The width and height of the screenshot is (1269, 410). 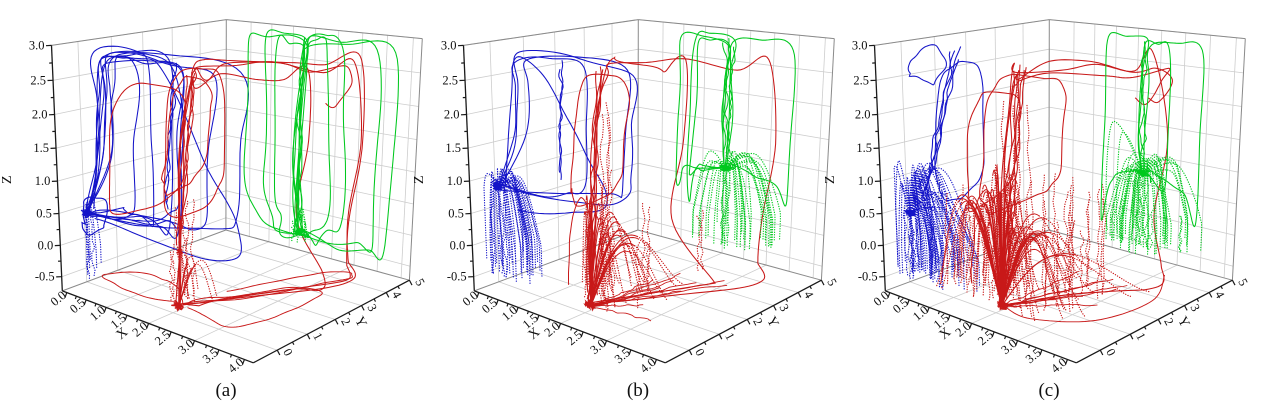 I want to click on svg-text: (c), so click(x=1048, y=390).